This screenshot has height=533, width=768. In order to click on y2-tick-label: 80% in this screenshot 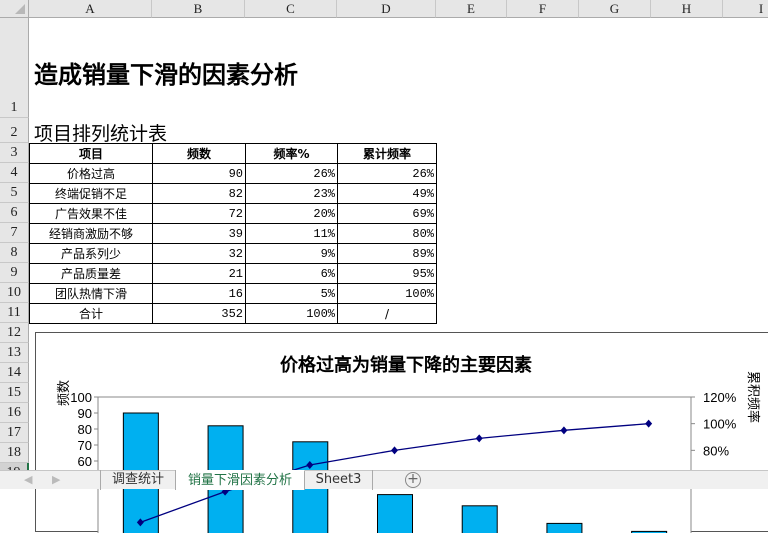, I will do `click(716, 450)`.